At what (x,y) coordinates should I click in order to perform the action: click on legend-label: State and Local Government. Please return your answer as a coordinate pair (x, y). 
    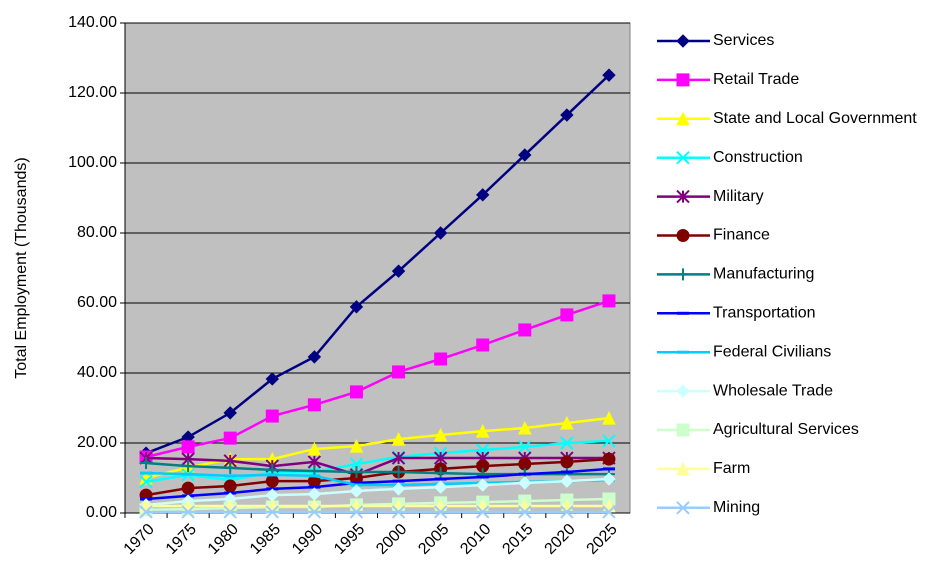
    Looking at the image, I should click on (815, 118).